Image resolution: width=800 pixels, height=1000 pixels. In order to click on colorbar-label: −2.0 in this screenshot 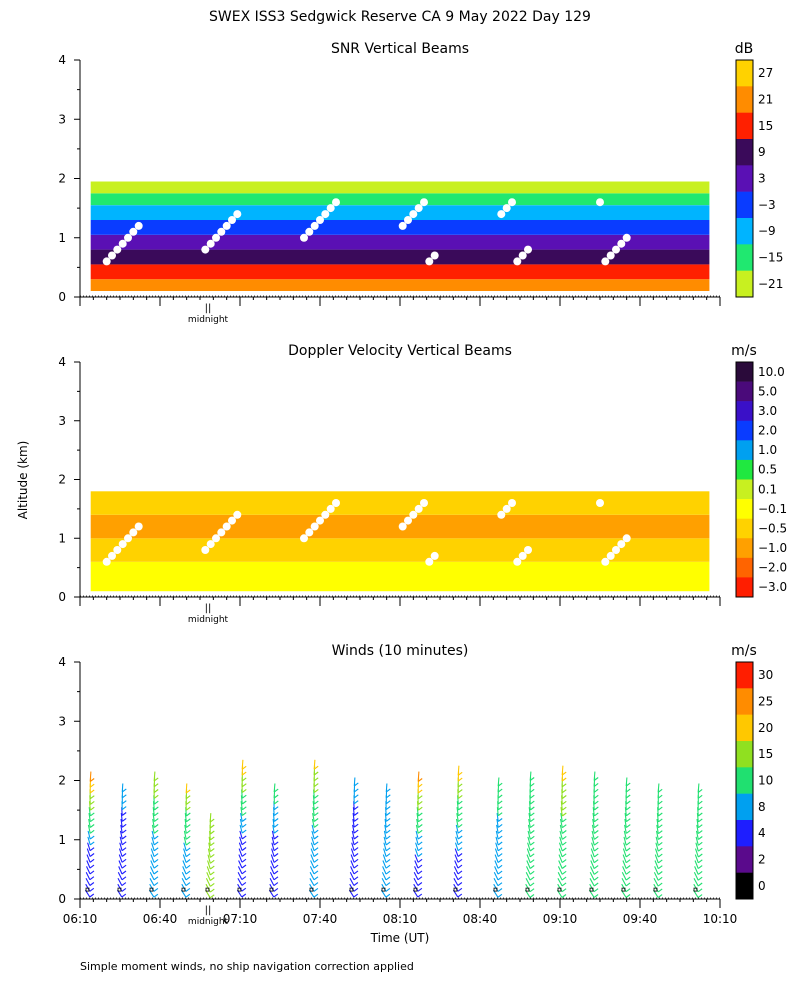, I will do `click(772, 568)`.